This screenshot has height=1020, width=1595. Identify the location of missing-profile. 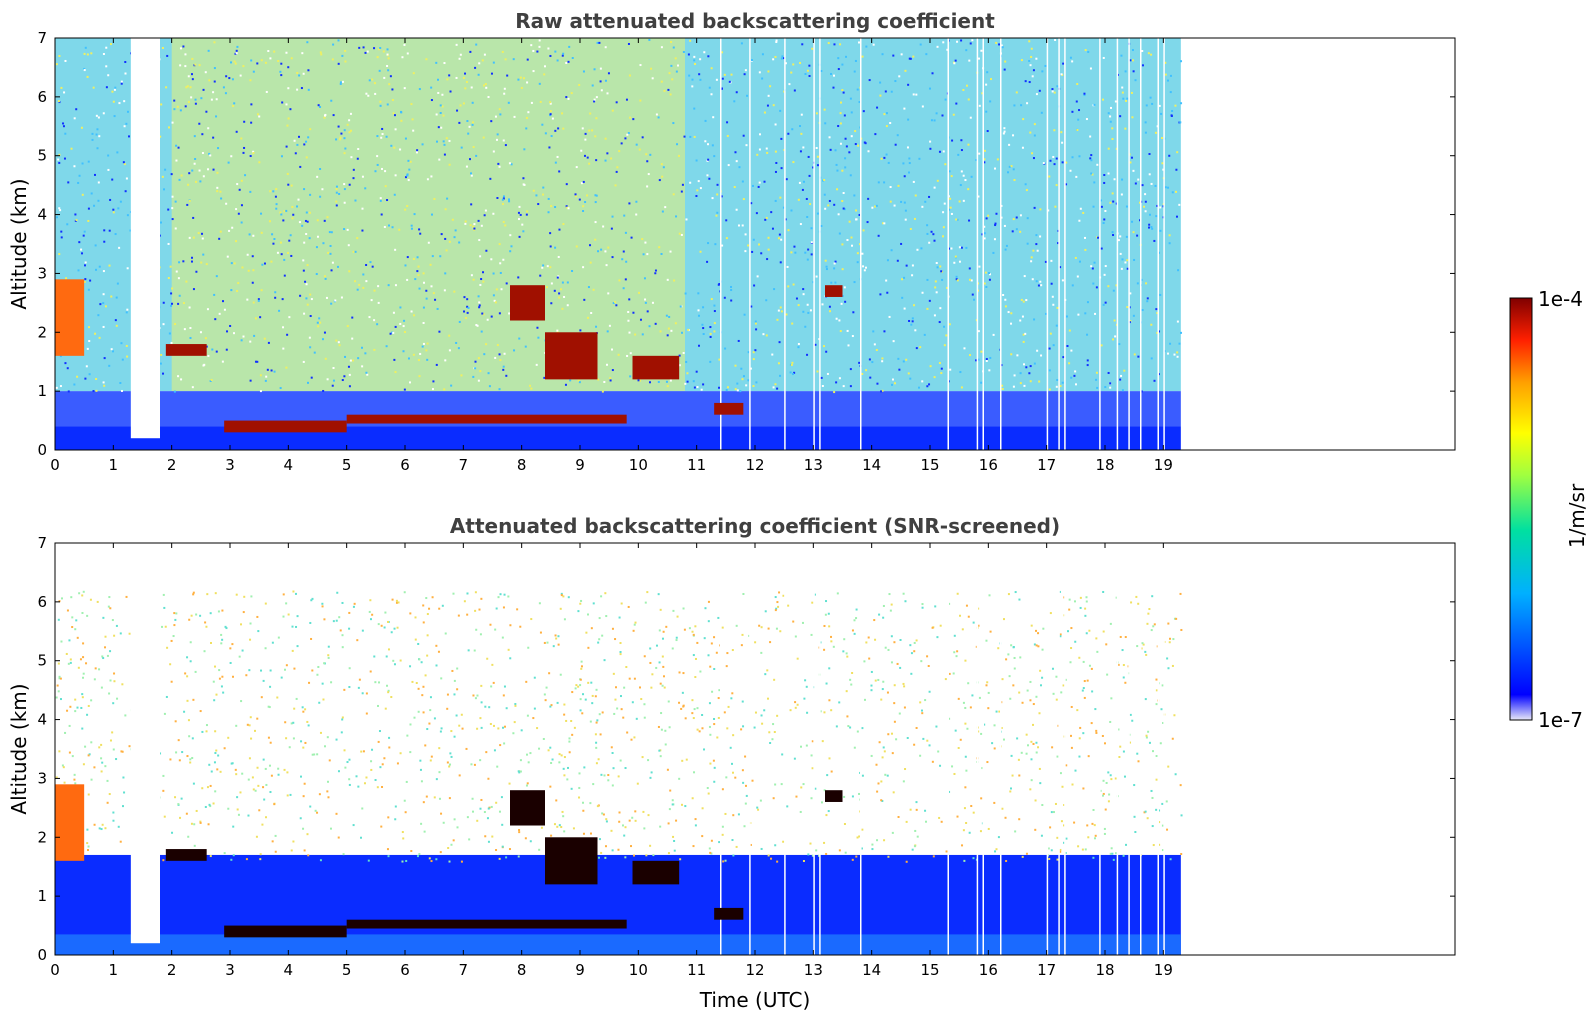
(814, 244).